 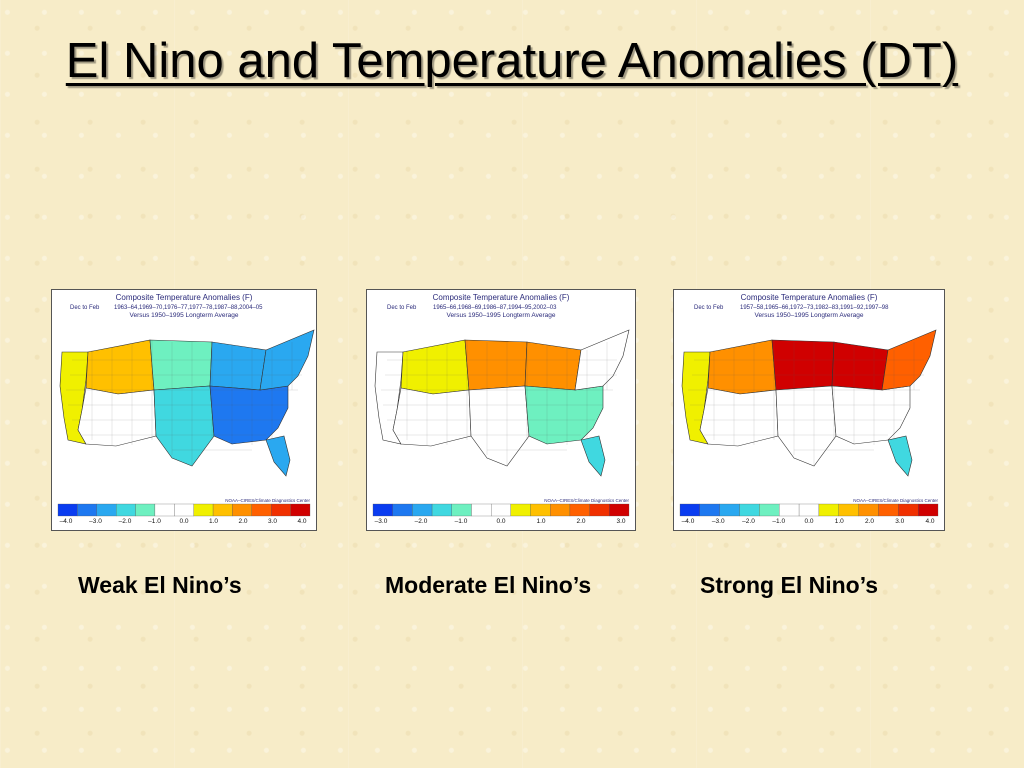 I want to click on scale-ticks: –3.0 –2.0 –1.0 0.0 1.0 2.0 3.0, so click(x=500, y=521).